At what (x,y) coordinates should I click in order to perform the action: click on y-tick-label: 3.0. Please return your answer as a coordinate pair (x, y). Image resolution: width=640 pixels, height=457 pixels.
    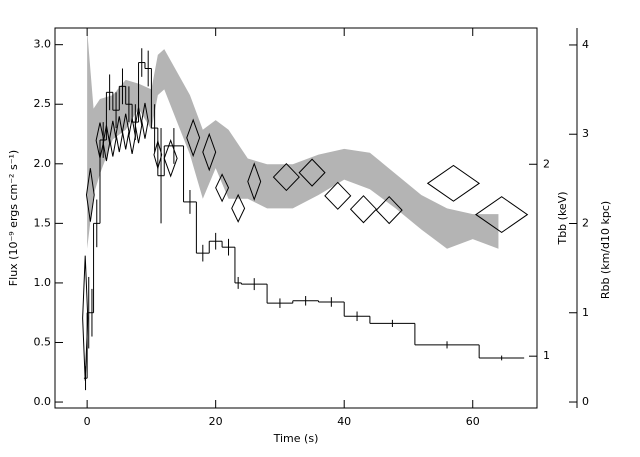
    Looking at the image, I should click on (43, 44).